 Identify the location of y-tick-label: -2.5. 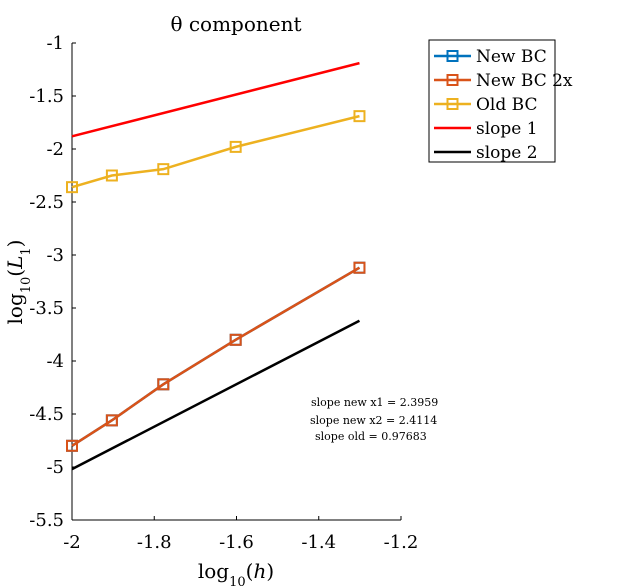
(46, 202).